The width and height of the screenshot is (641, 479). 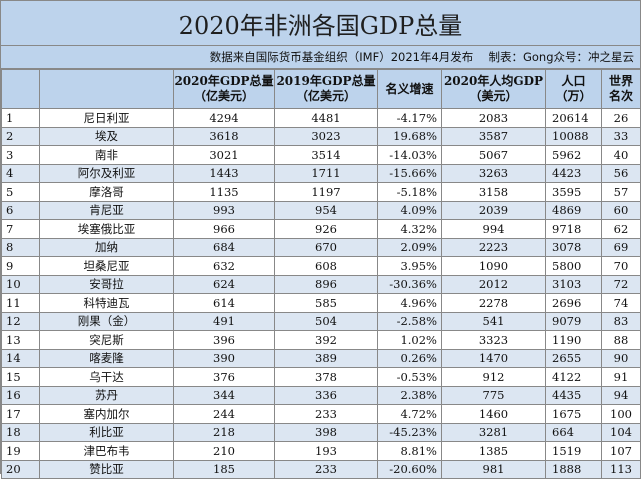 I want to click on cell-gdp2019: 1711, so click(x=326, y=173).